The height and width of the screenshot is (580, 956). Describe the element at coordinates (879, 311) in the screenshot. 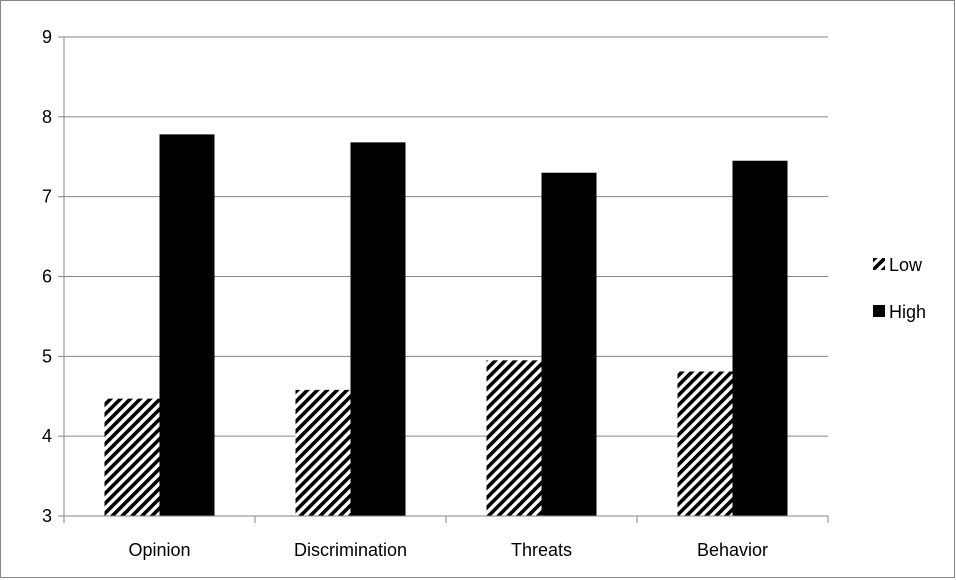

I see `legend-swatch-high` at that location.